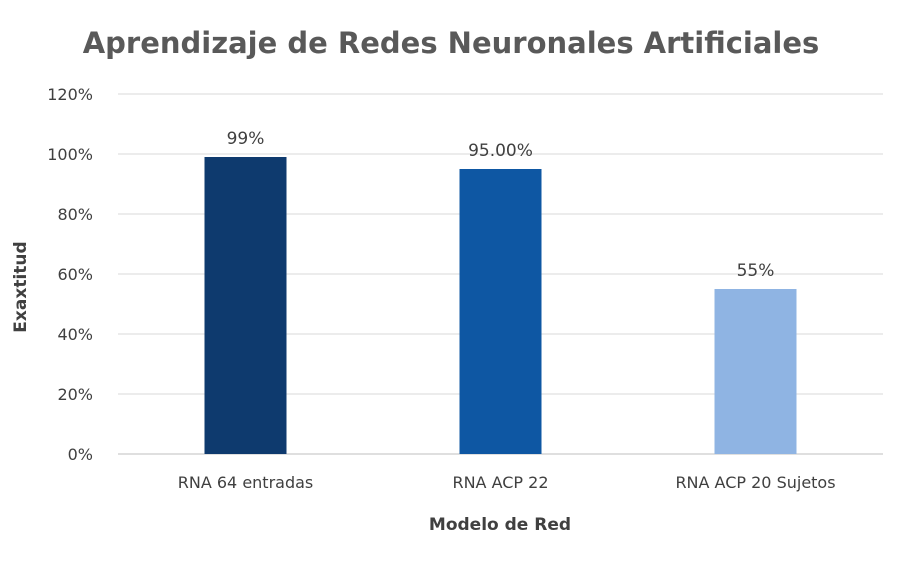  I want to click on data-label: 55%, so click(756, 271).